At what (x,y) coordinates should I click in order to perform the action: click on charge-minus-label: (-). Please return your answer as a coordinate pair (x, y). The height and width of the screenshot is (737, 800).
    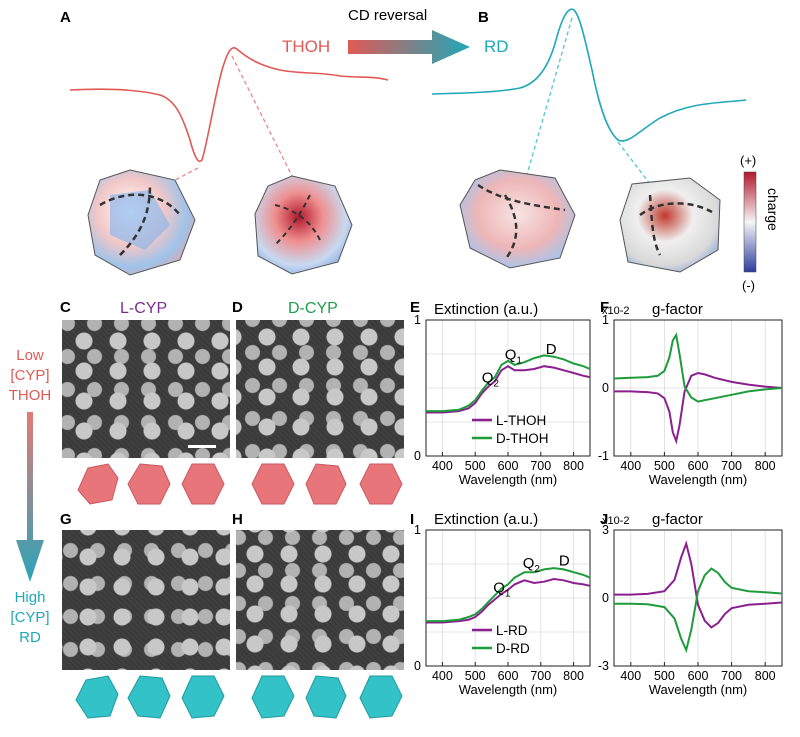
    Looking at the image, I should click on (748, 285).